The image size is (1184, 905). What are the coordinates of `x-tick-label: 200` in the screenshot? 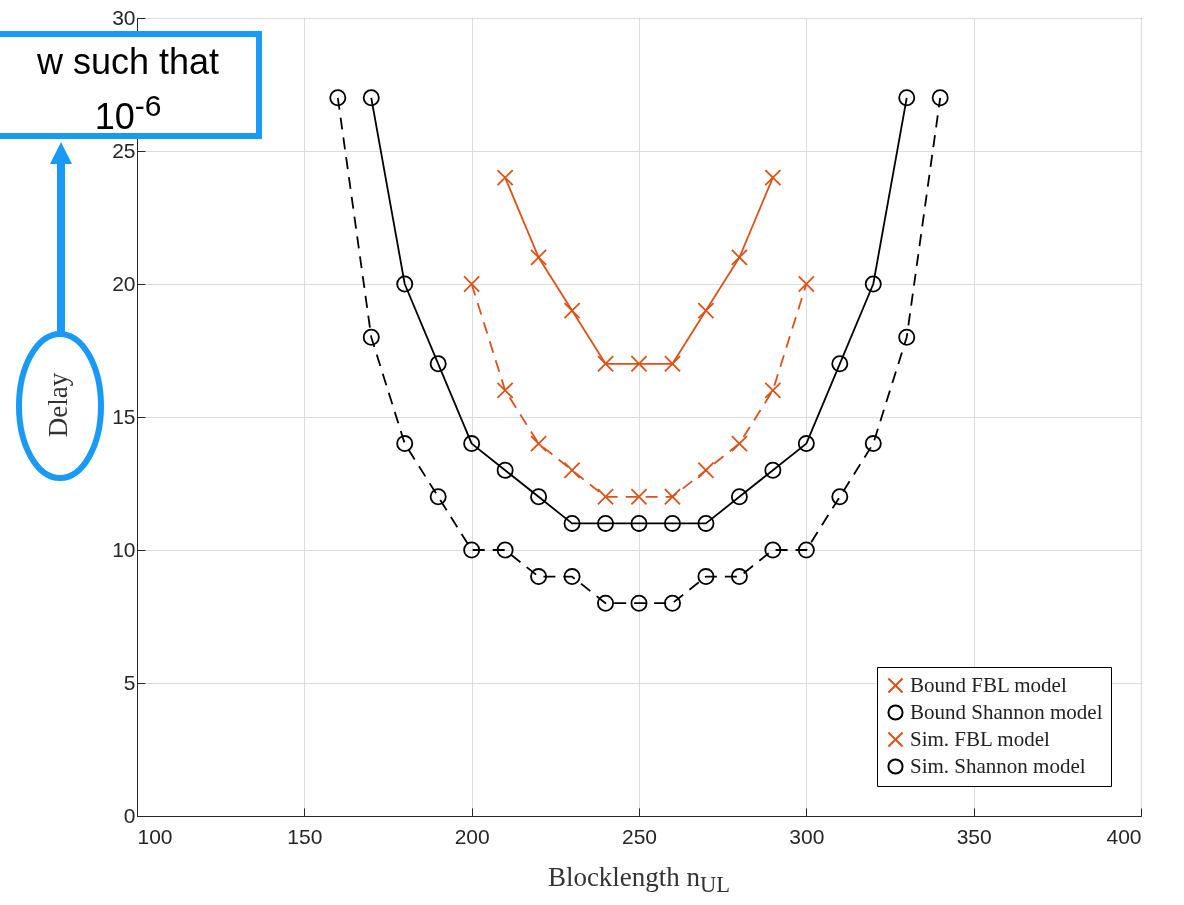 It's located at (472, 836).